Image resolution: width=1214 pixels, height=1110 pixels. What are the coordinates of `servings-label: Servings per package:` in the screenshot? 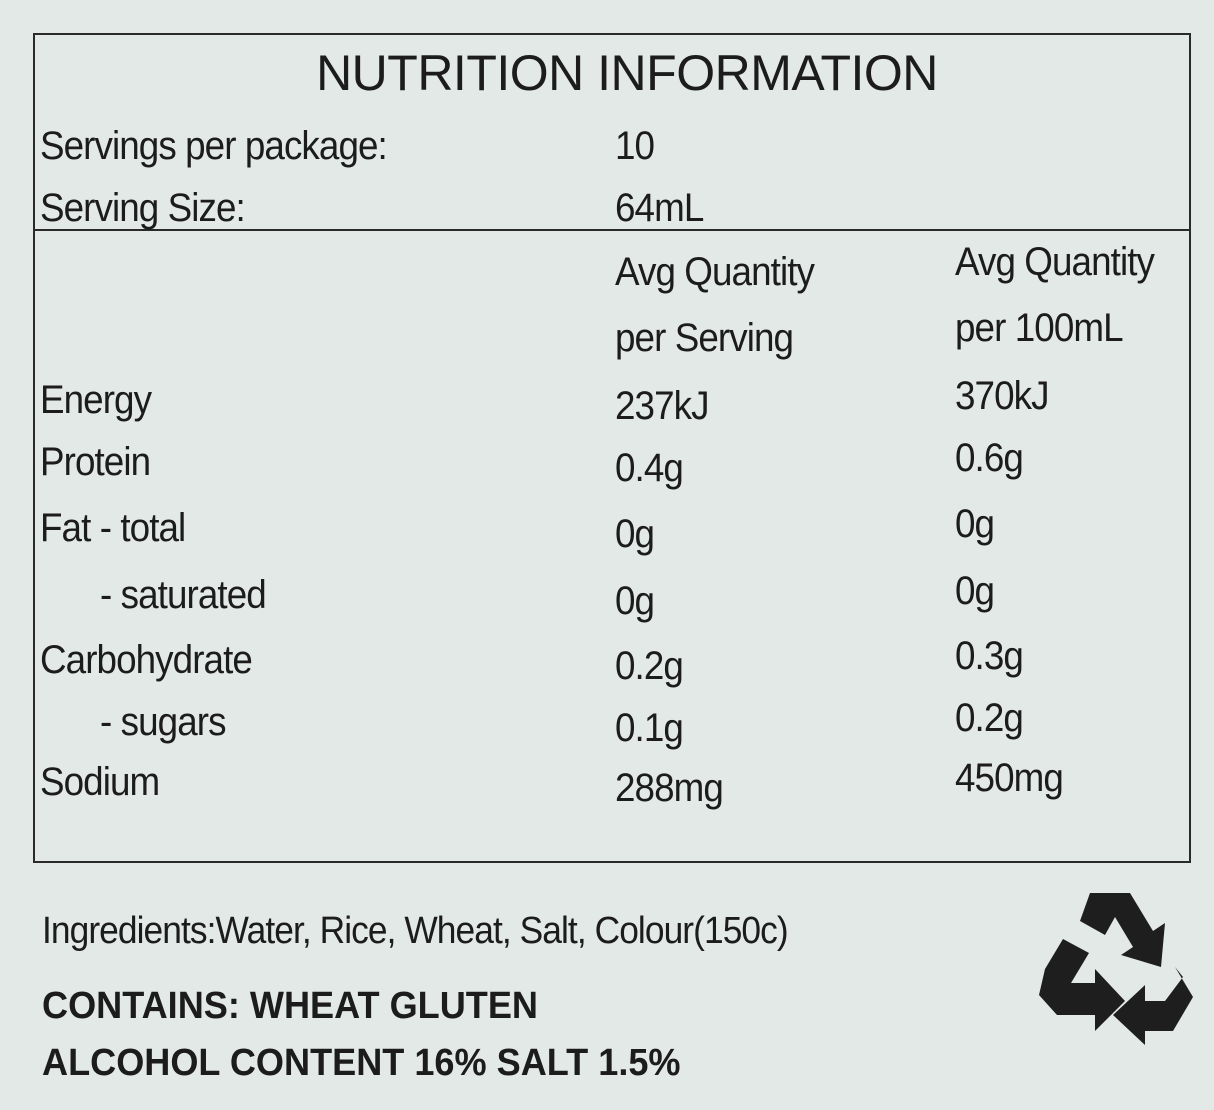 It's located at (214, 146).